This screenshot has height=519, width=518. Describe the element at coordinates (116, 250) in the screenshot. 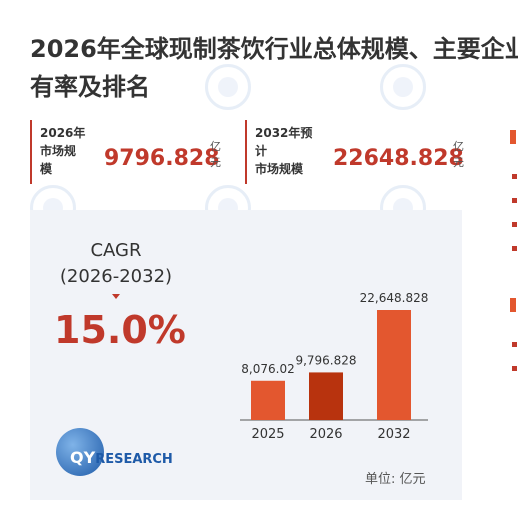

I see `cagr-label: CAGR` at that location.